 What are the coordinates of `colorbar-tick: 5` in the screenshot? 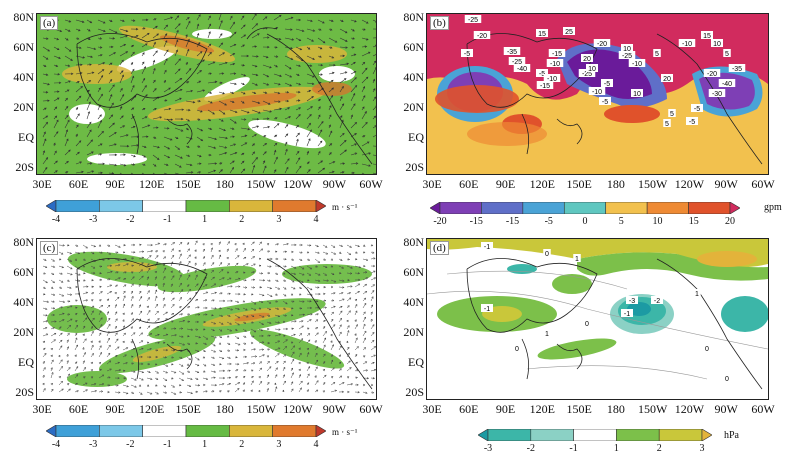 It's located at (621, 221).